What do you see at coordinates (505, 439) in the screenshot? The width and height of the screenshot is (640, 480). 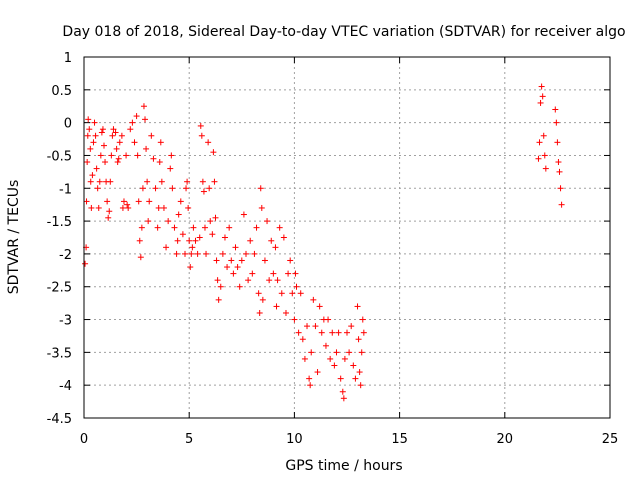 I see `x-tick-label: 20` at bounding box center [505, 439].